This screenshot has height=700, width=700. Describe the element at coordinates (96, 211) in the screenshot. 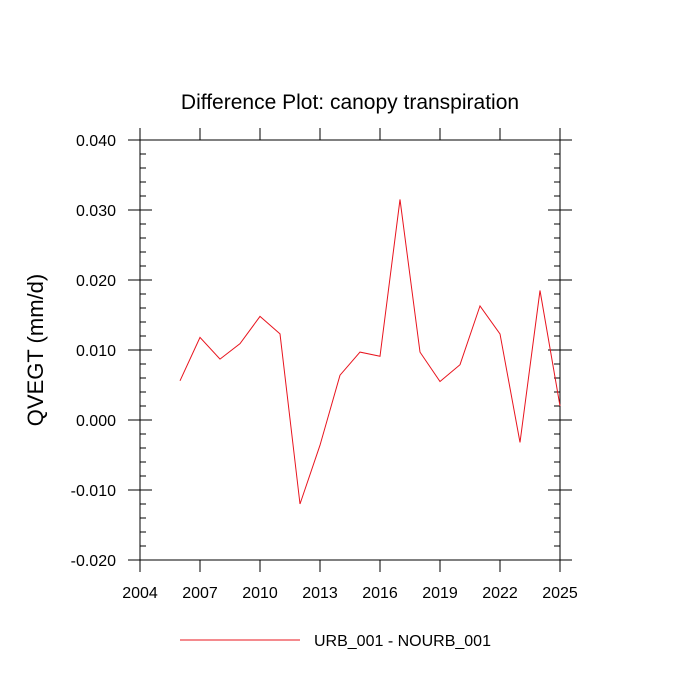

I see `y-tick-label: 0.030` at that location.